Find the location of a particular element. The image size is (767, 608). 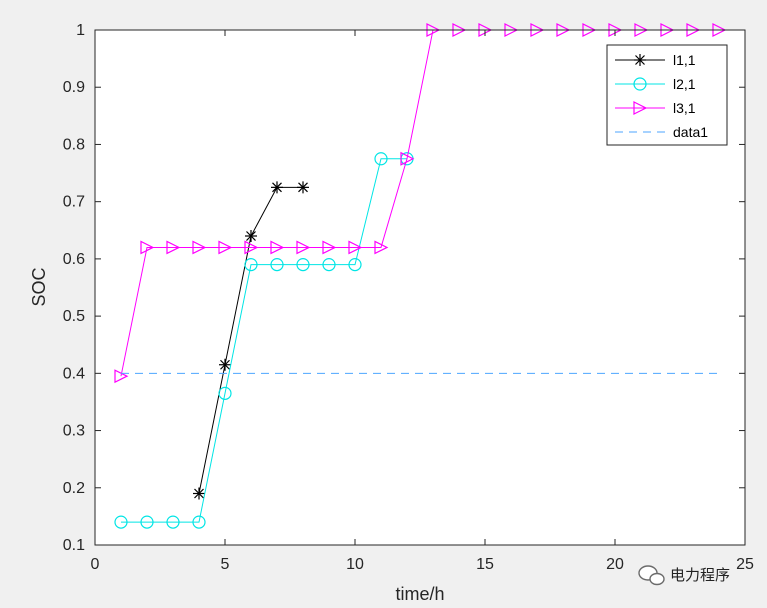

x-tick-label: 20 is located at coordinates (615, 564).